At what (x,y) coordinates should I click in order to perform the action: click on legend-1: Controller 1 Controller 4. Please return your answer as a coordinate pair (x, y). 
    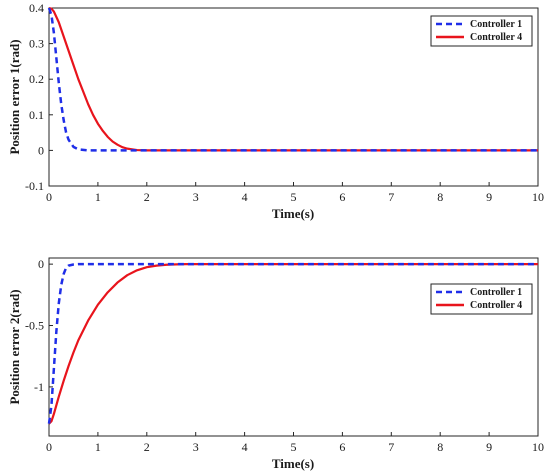
    Looking at the image, I should click on (481, 31).